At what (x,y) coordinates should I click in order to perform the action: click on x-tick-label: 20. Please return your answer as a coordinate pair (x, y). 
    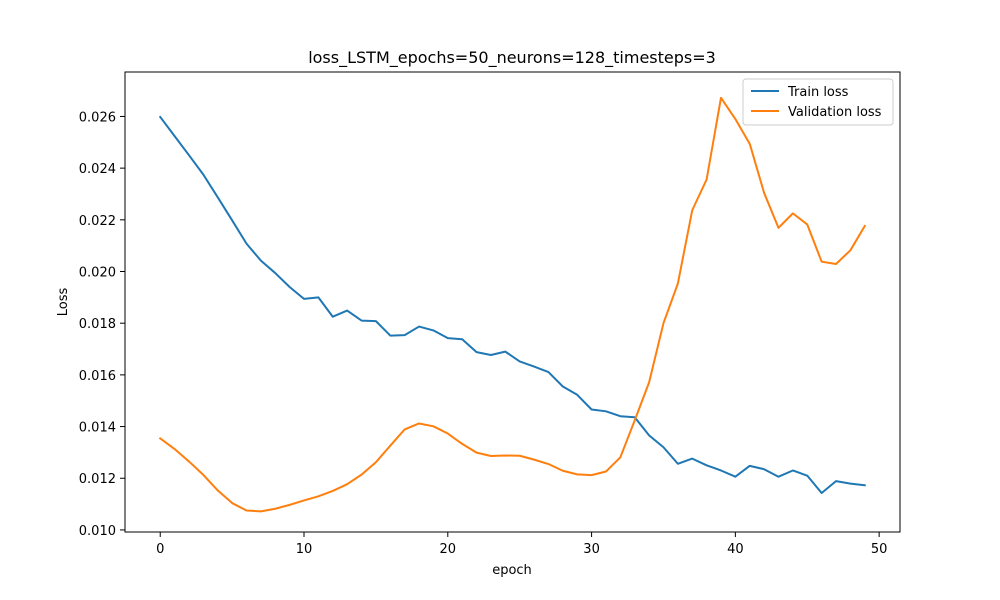
    Looking at the image, I should click on (448, 549).